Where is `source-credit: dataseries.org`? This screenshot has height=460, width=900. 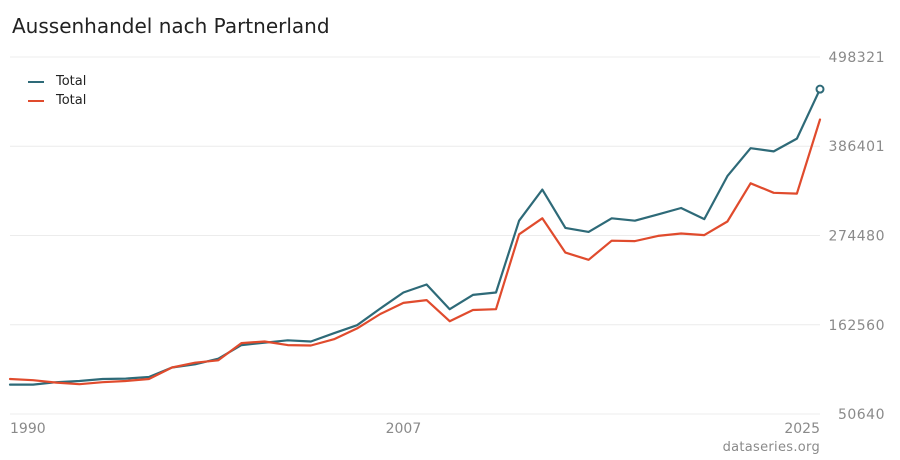
source-credit: dataseries.org is located at coordinates (771, 447).